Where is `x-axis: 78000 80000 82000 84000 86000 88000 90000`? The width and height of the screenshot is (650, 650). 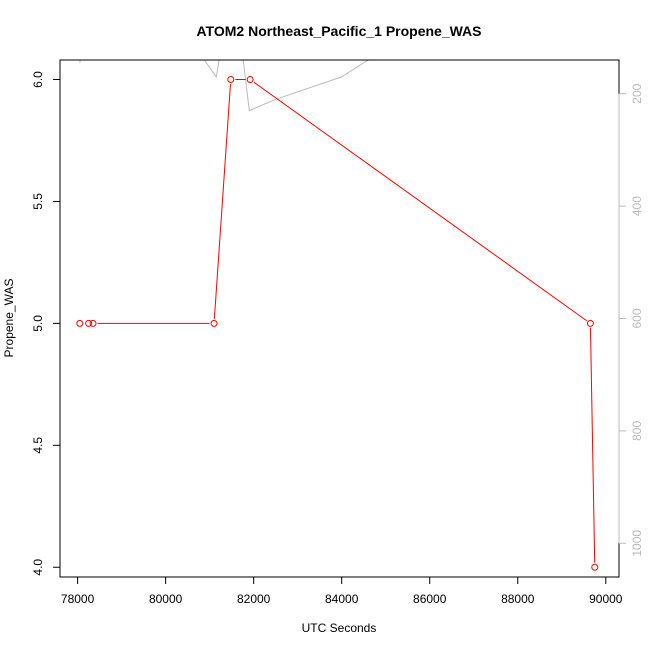
x-axis: 78000 80000 82000 84000 86000 88000 90000 is located at coordinates (342, 591).